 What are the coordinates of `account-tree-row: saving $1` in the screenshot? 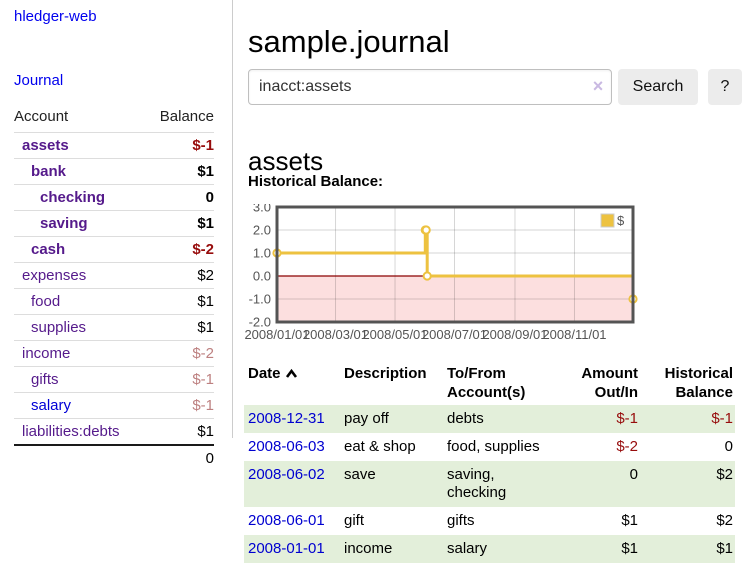 It's located at (114, 223).